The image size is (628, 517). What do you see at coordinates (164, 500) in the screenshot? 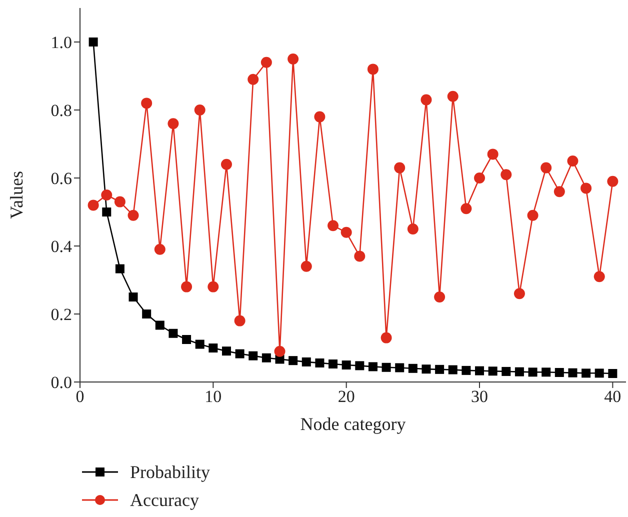
I see `legend-label: Accuracy` at bounding box center [164, 500].